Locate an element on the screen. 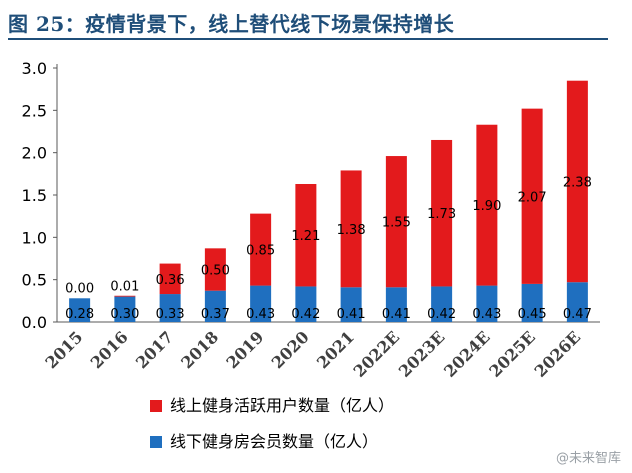 The height and width of the screenshot is (473, 632). data-label-online: 0.50 is located at coordinates (215, 271).